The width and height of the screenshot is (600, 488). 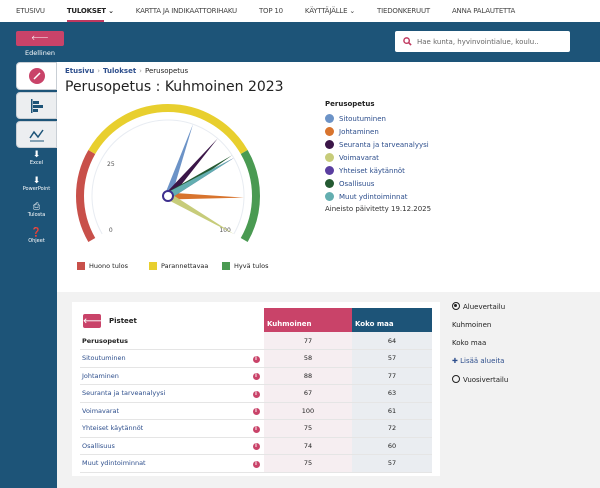 I want to click on row-label: Seuranta ja tarveanalyysi, so click(x=164, y=393).